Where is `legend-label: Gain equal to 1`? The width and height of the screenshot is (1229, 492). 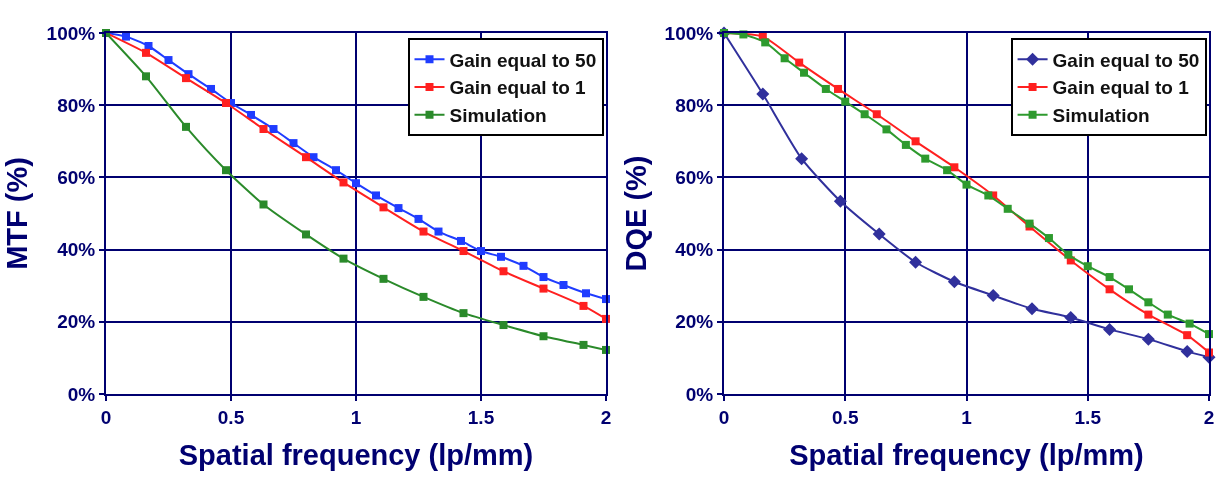
legend-label: Gain equal to 1 is located at coordinates (1121, 88).